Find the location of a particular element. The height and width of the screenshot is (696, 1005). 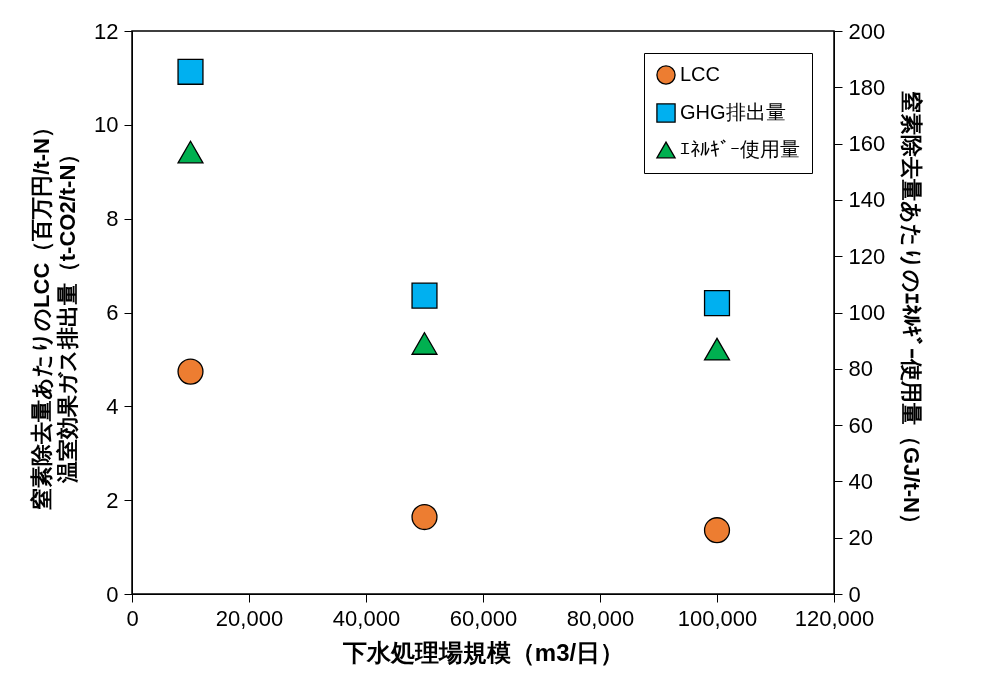

legend-label: GHG排出量 is located at coordinates (733, 112).